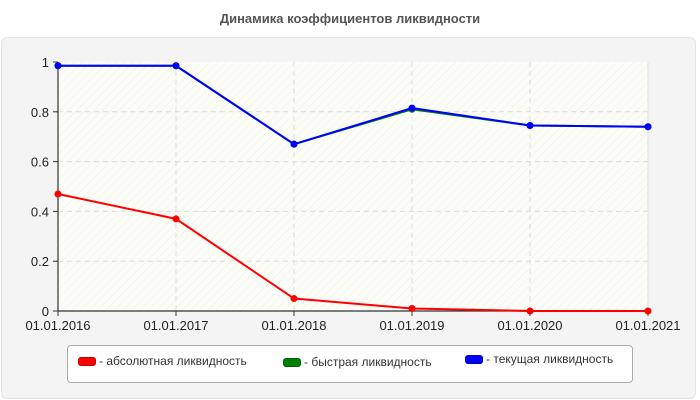 The image size is (700, 400). What do you see at coordinates (45, 62) in the screenshot?
I see `svg-text: 1` at bounding box center [45, 62].